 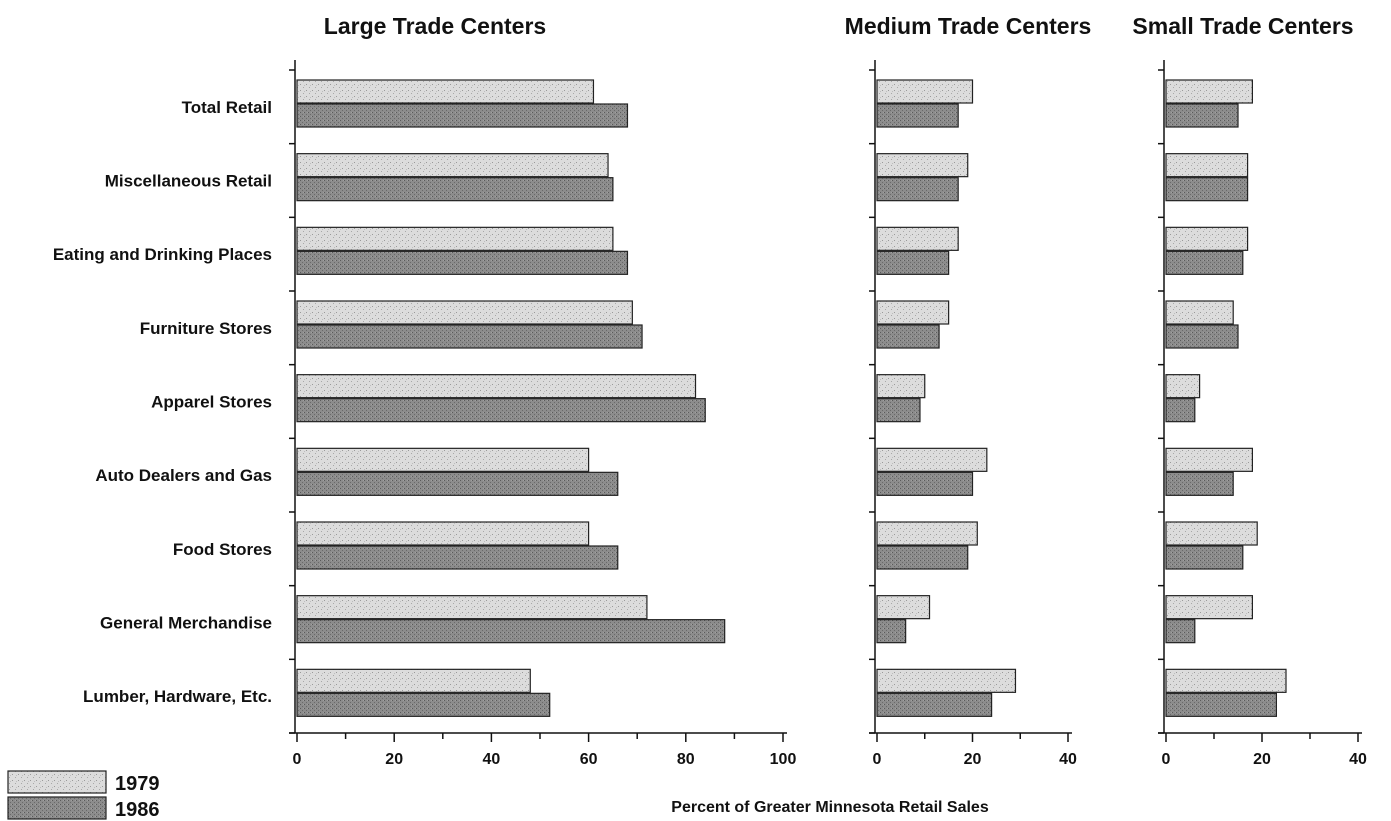 I want to click on category-label: Eating and Drinking Places, so click(x=162, y=254).